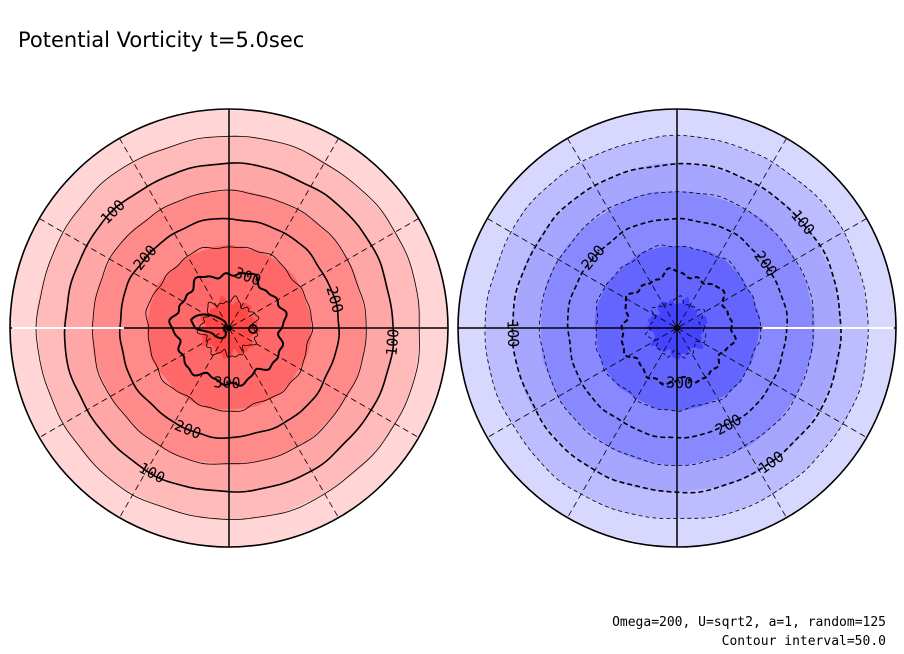  I want to click on contour-label: -300, so click(675, 382).